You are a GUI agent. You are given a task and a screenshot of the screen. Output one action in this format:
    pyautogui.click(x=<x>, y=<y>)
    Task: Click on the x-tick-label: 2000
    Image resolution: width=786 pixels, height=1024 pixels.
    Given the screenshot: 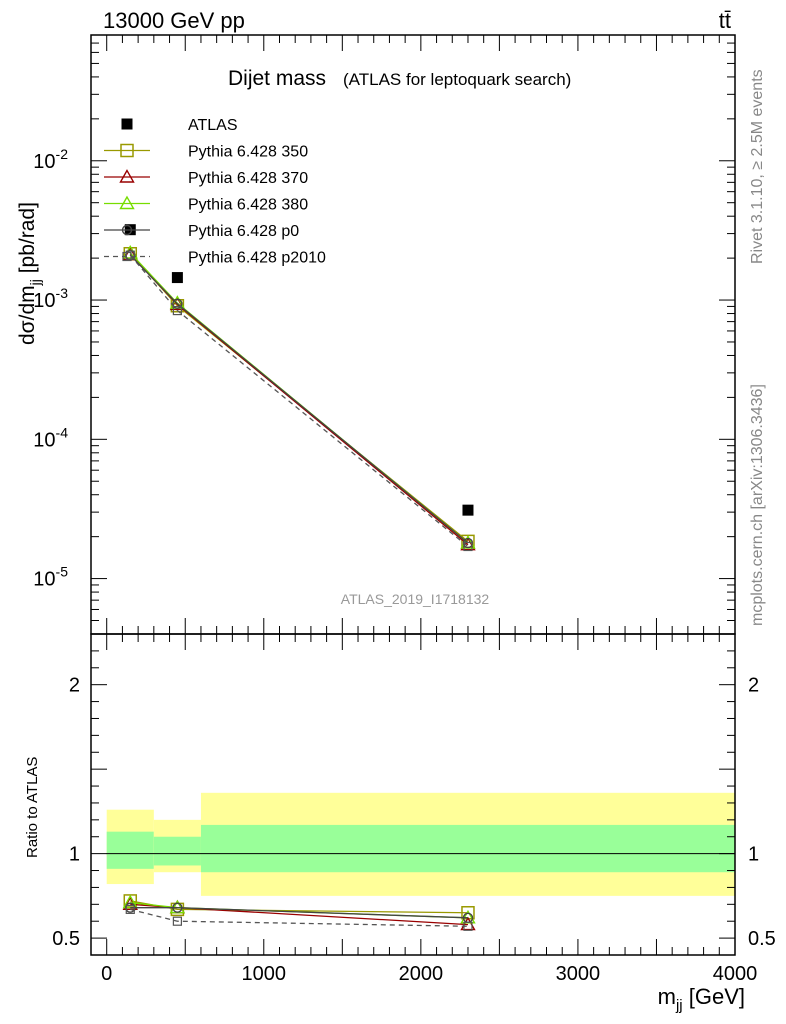 What is the action you would take?
    pyautogui.click(x=421, y=974)
    